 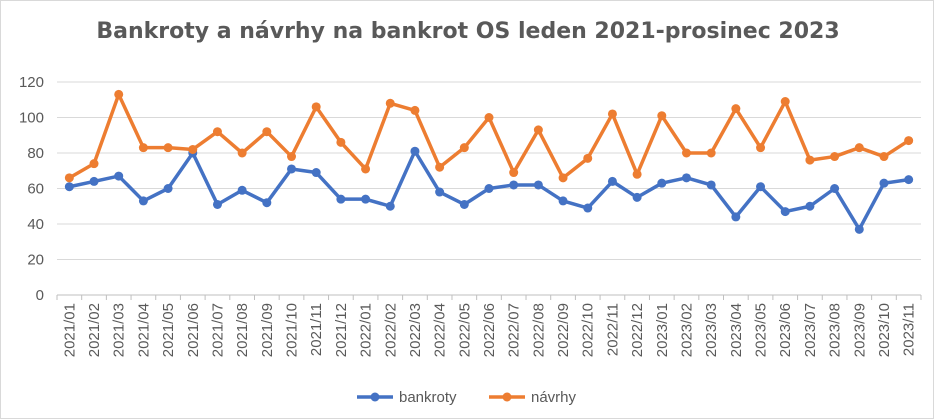 What do you see at coordinates (217, 330) in the screenshot?
I see `x-tick-label: 2021/07` at bounding box center [217, 330].